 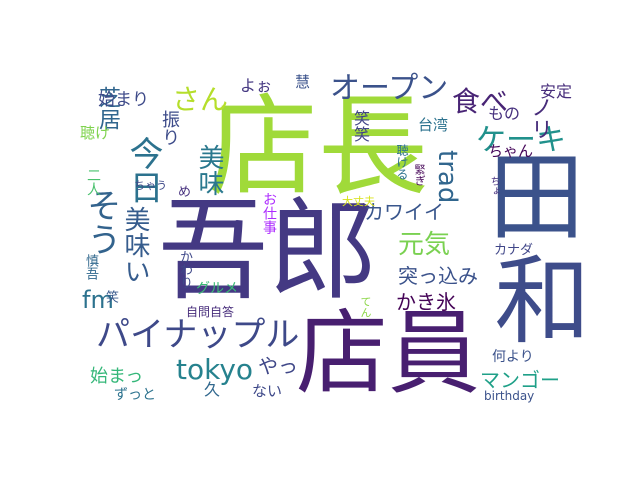 I want to click on word-tenin: 店員, so click(x=388, y=353).